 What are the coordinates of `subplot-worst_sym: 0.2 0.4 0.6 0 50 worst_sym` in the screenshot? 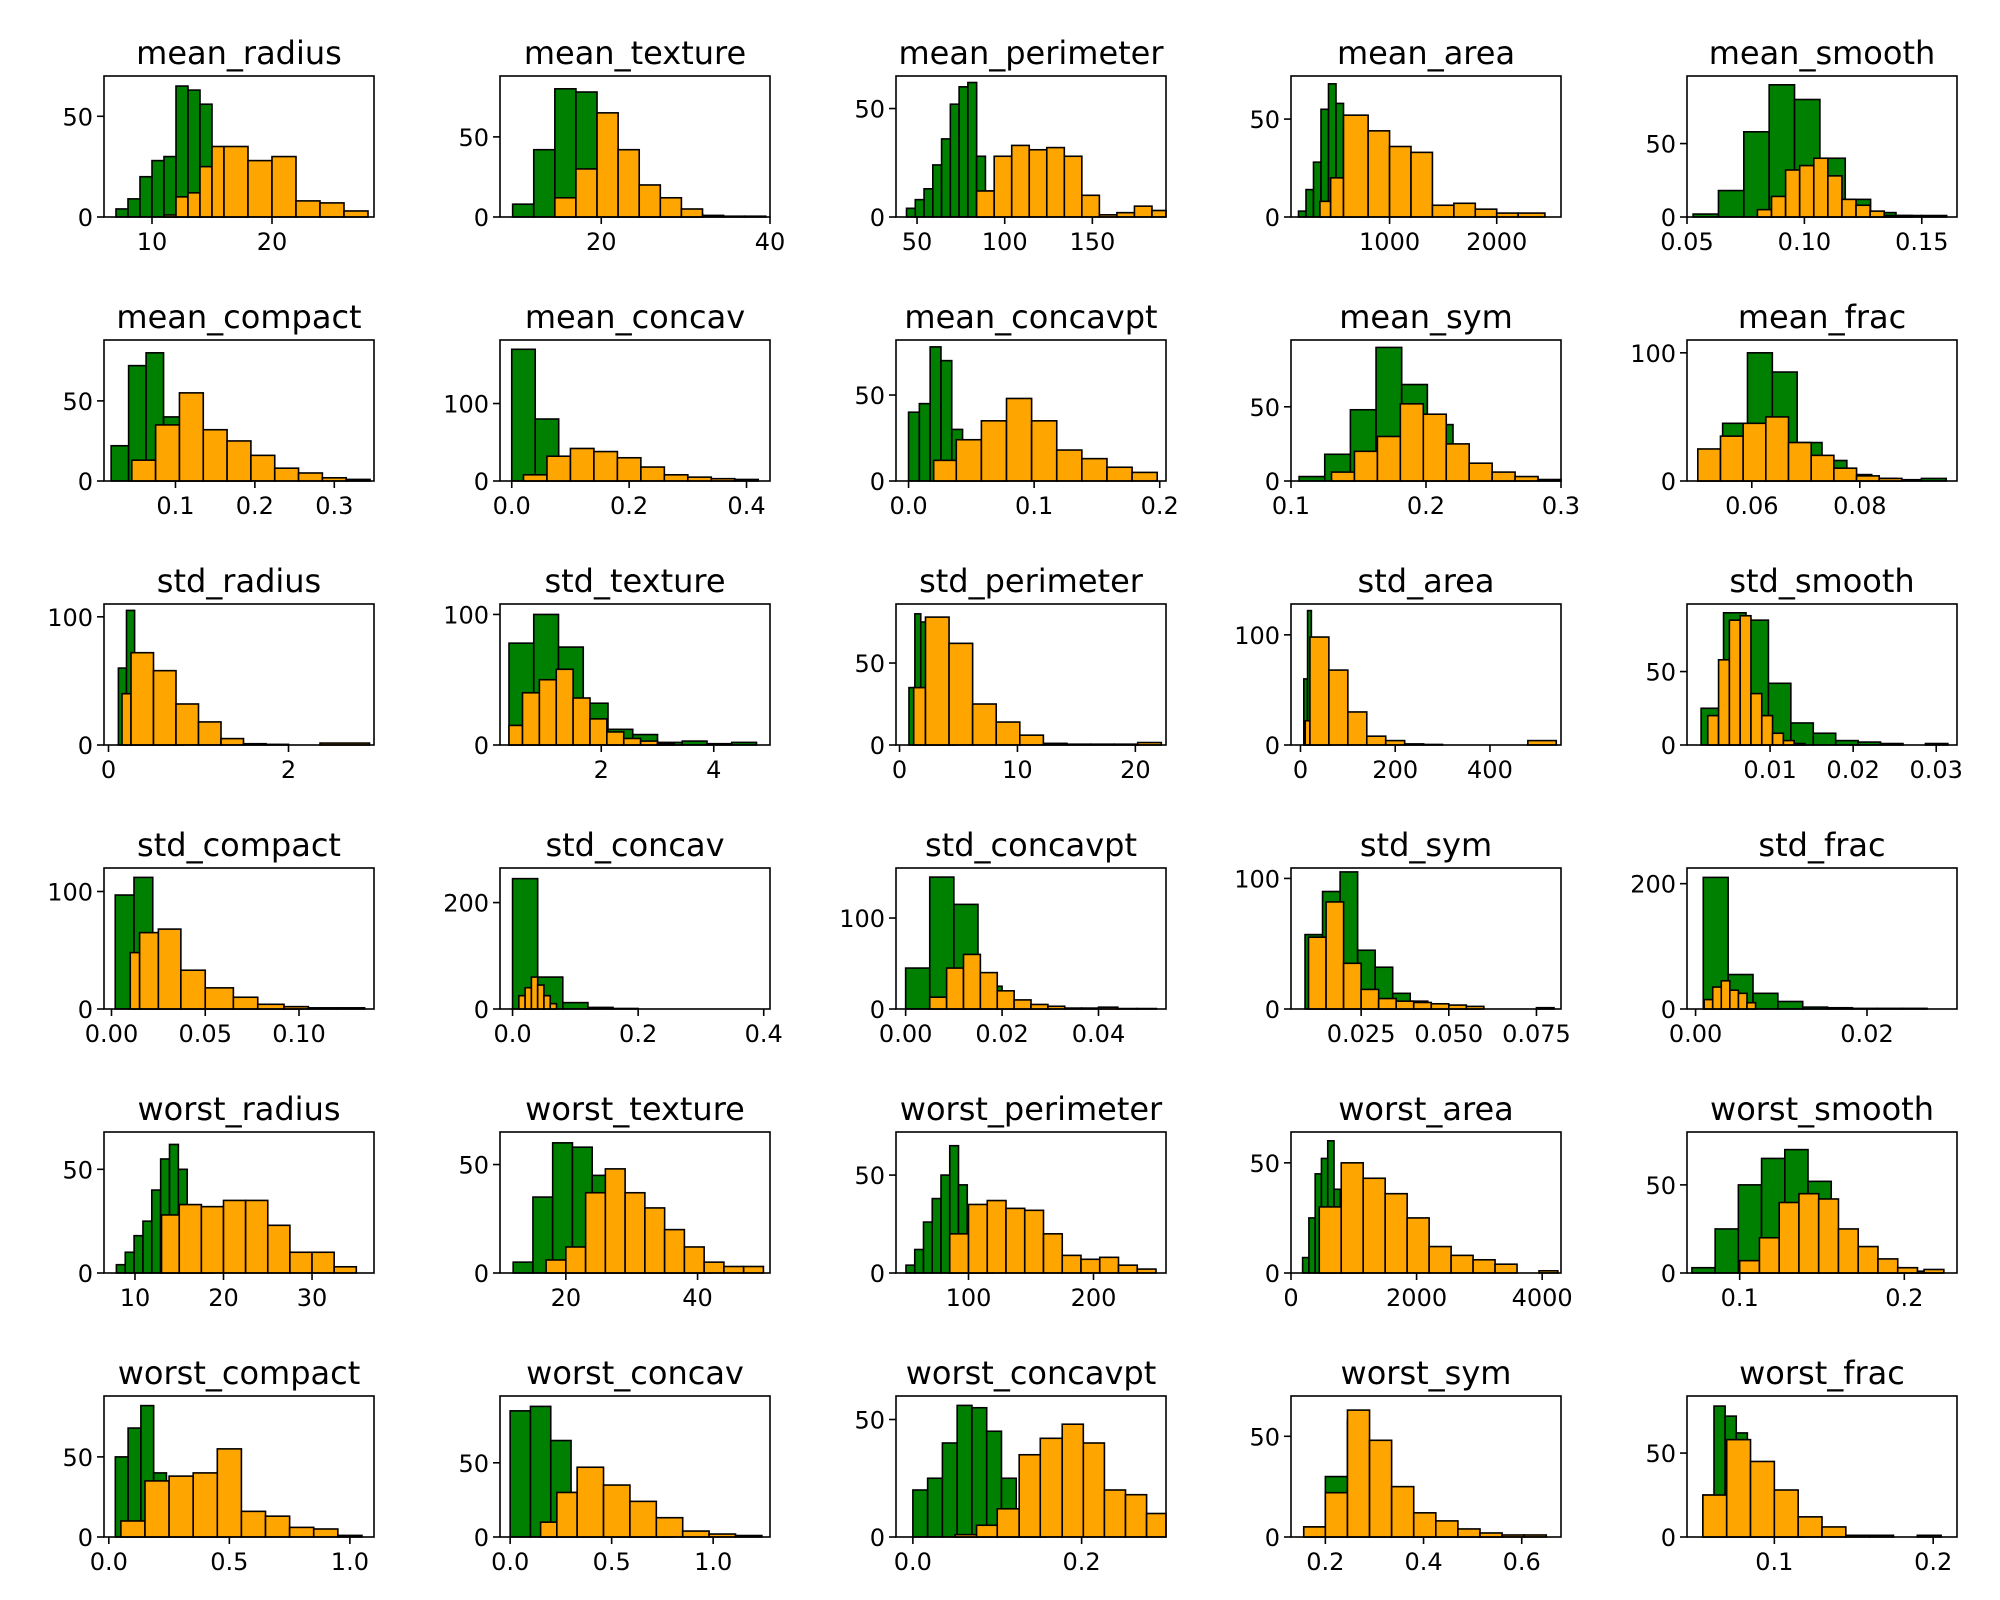 It's located at (1405, 1465).